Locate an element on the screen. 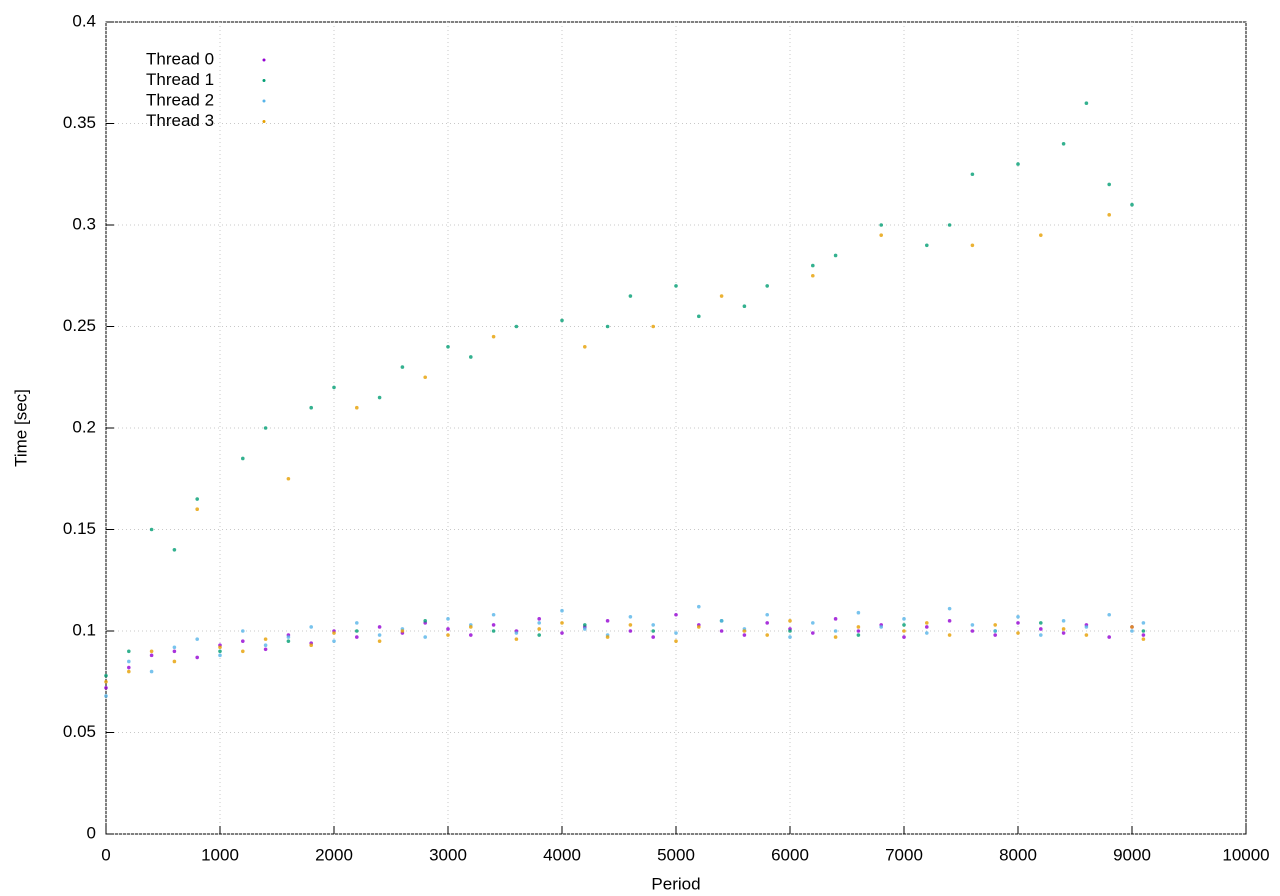 The height and width of the screenshot is (896, 1280). y-tick-label: 0.1 is located at coordinates (84, 629).